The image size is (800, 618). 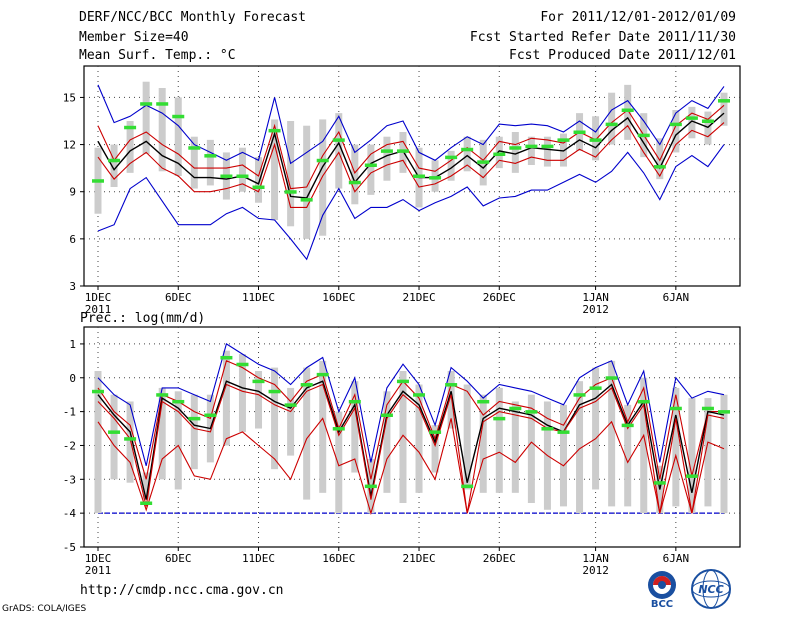 What do you see at coordinates (69, 97) in the screenshot?
I see `y-tick-label: 15` at bounding box center [69, 97].